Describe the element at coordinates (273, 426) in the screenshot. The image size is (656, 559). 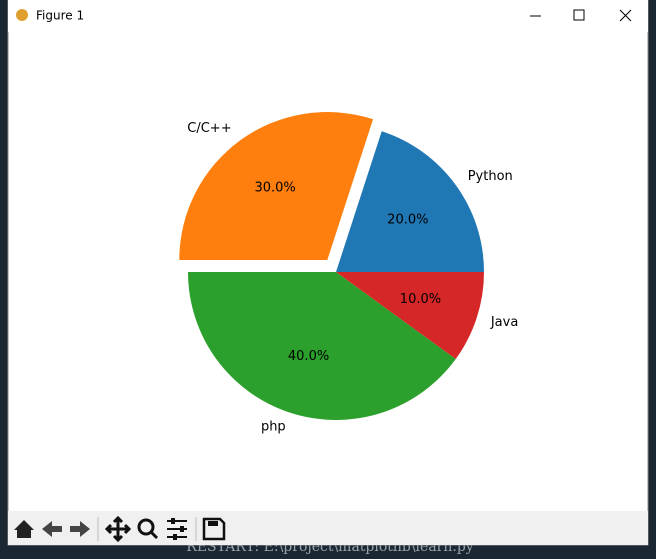
I see `slice-label: php` at that location.